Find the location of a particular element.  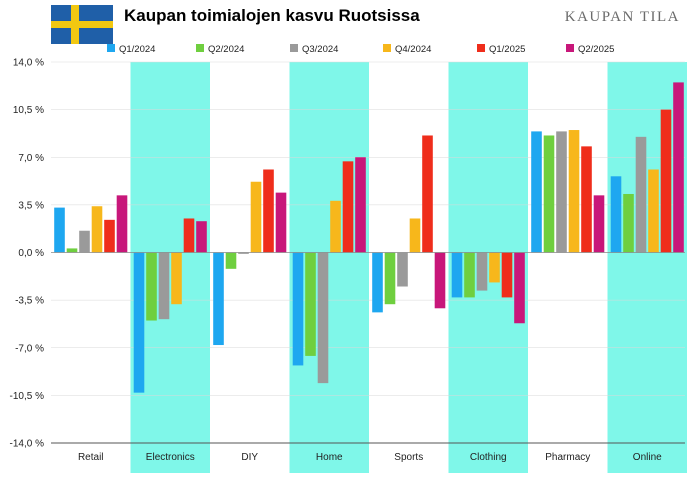

bar-retail-q2-2025 is located at coordinates (122, 224).